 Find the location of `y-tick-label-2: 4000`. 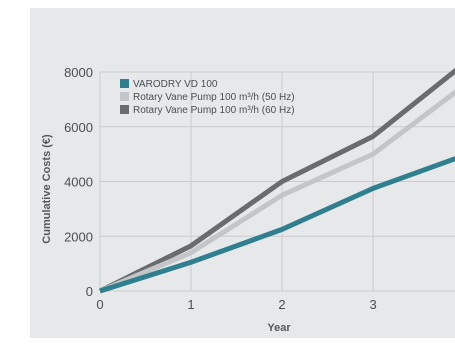

y-tick-label-2: 4000 is located at coordinates (78, 182).